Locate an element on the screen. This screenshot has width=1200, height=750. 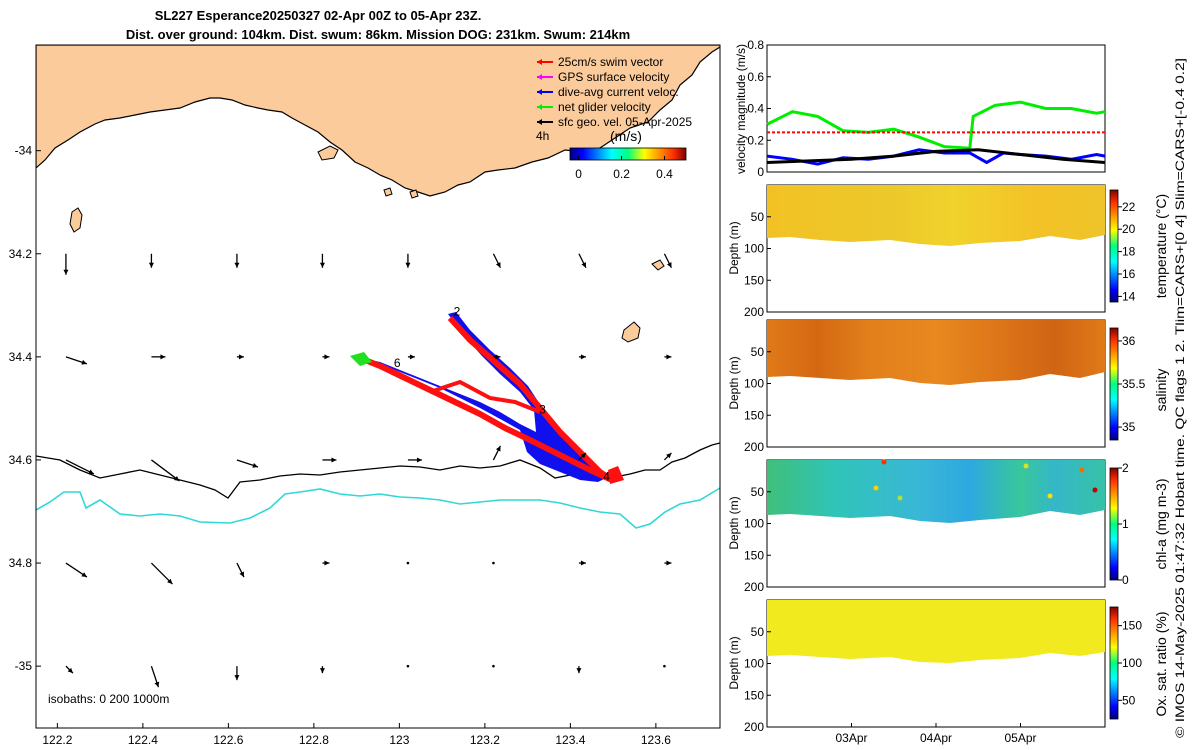
track-marker-label: 3 is located at coordinates (542, 410).